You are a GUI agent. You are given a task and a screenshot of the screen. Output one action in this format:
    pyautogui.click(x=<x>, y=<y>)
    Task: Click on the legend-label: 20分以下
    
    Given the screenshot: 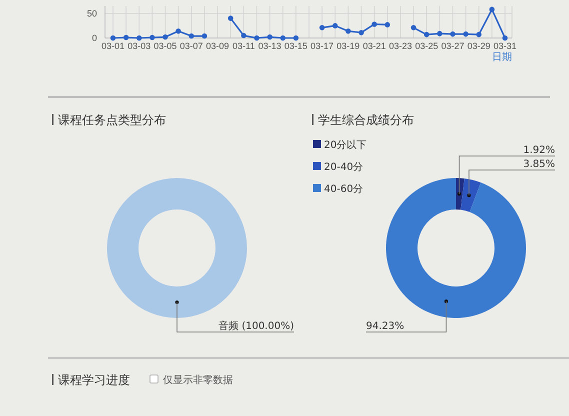 What is the action you would take?
    pyautogui.click(x=345, y=145)
    